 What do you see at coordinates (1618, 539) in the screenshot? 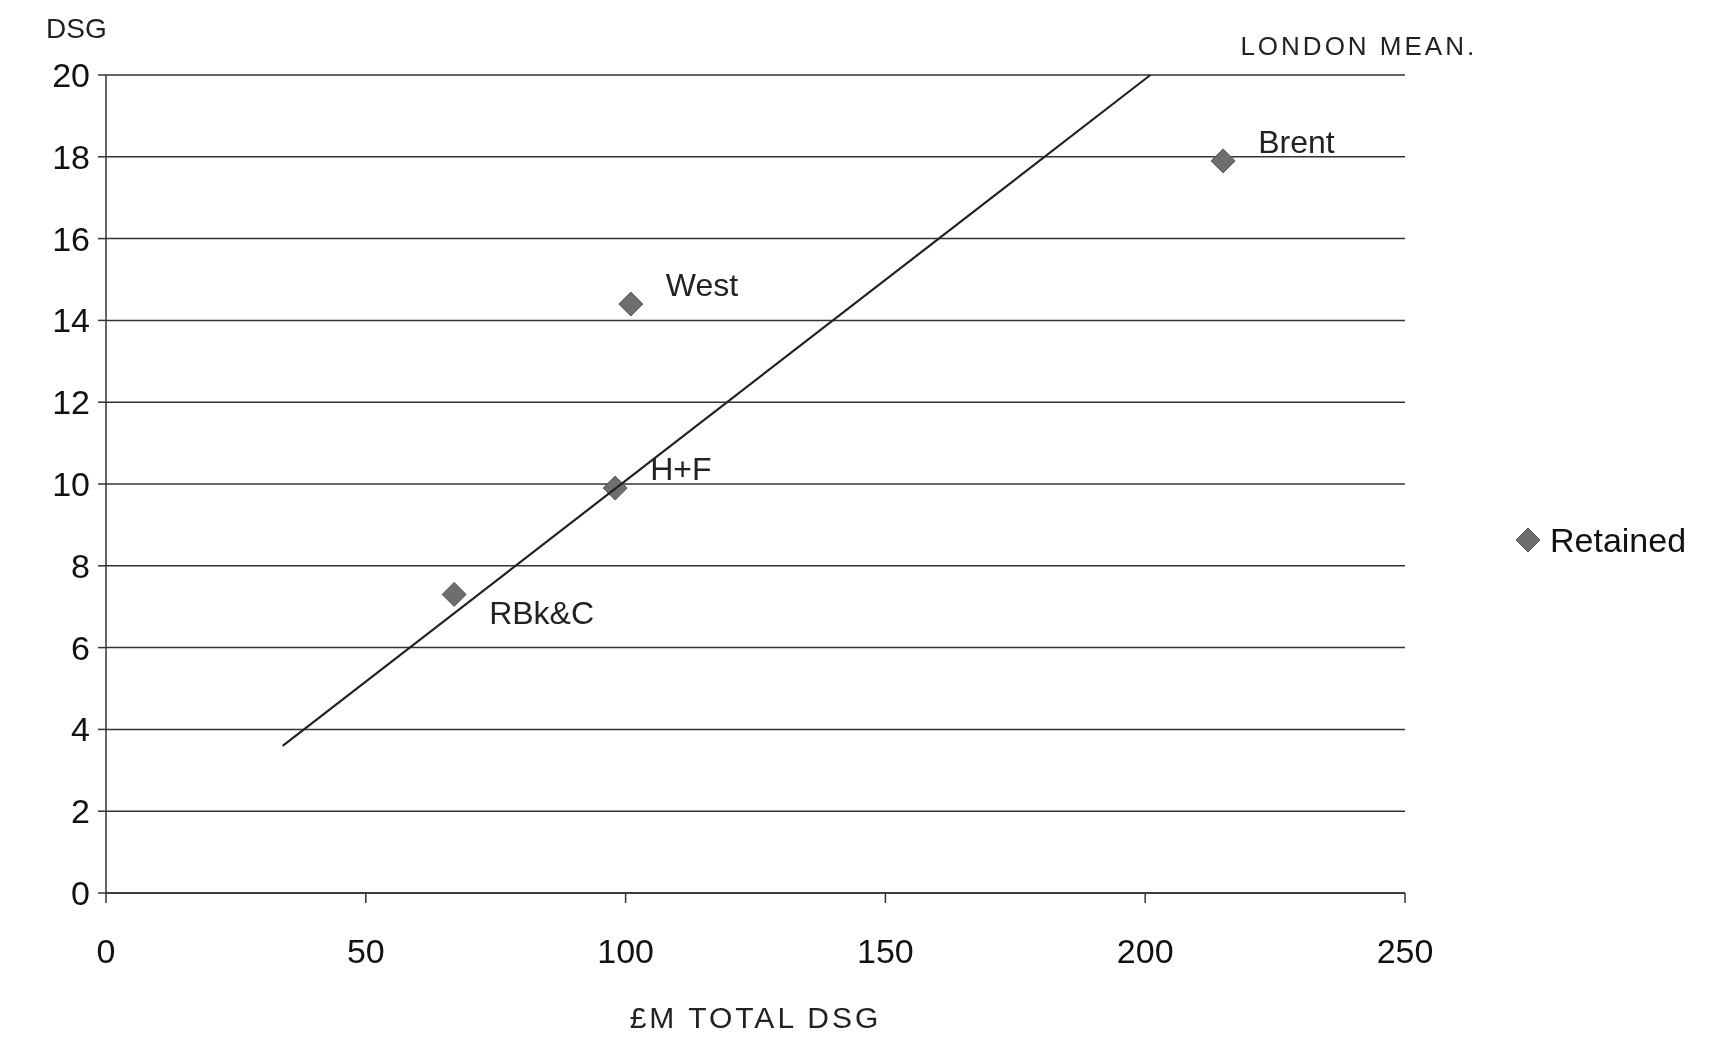
I see `legend-label: Retained` at bounding box center [1618, 539].